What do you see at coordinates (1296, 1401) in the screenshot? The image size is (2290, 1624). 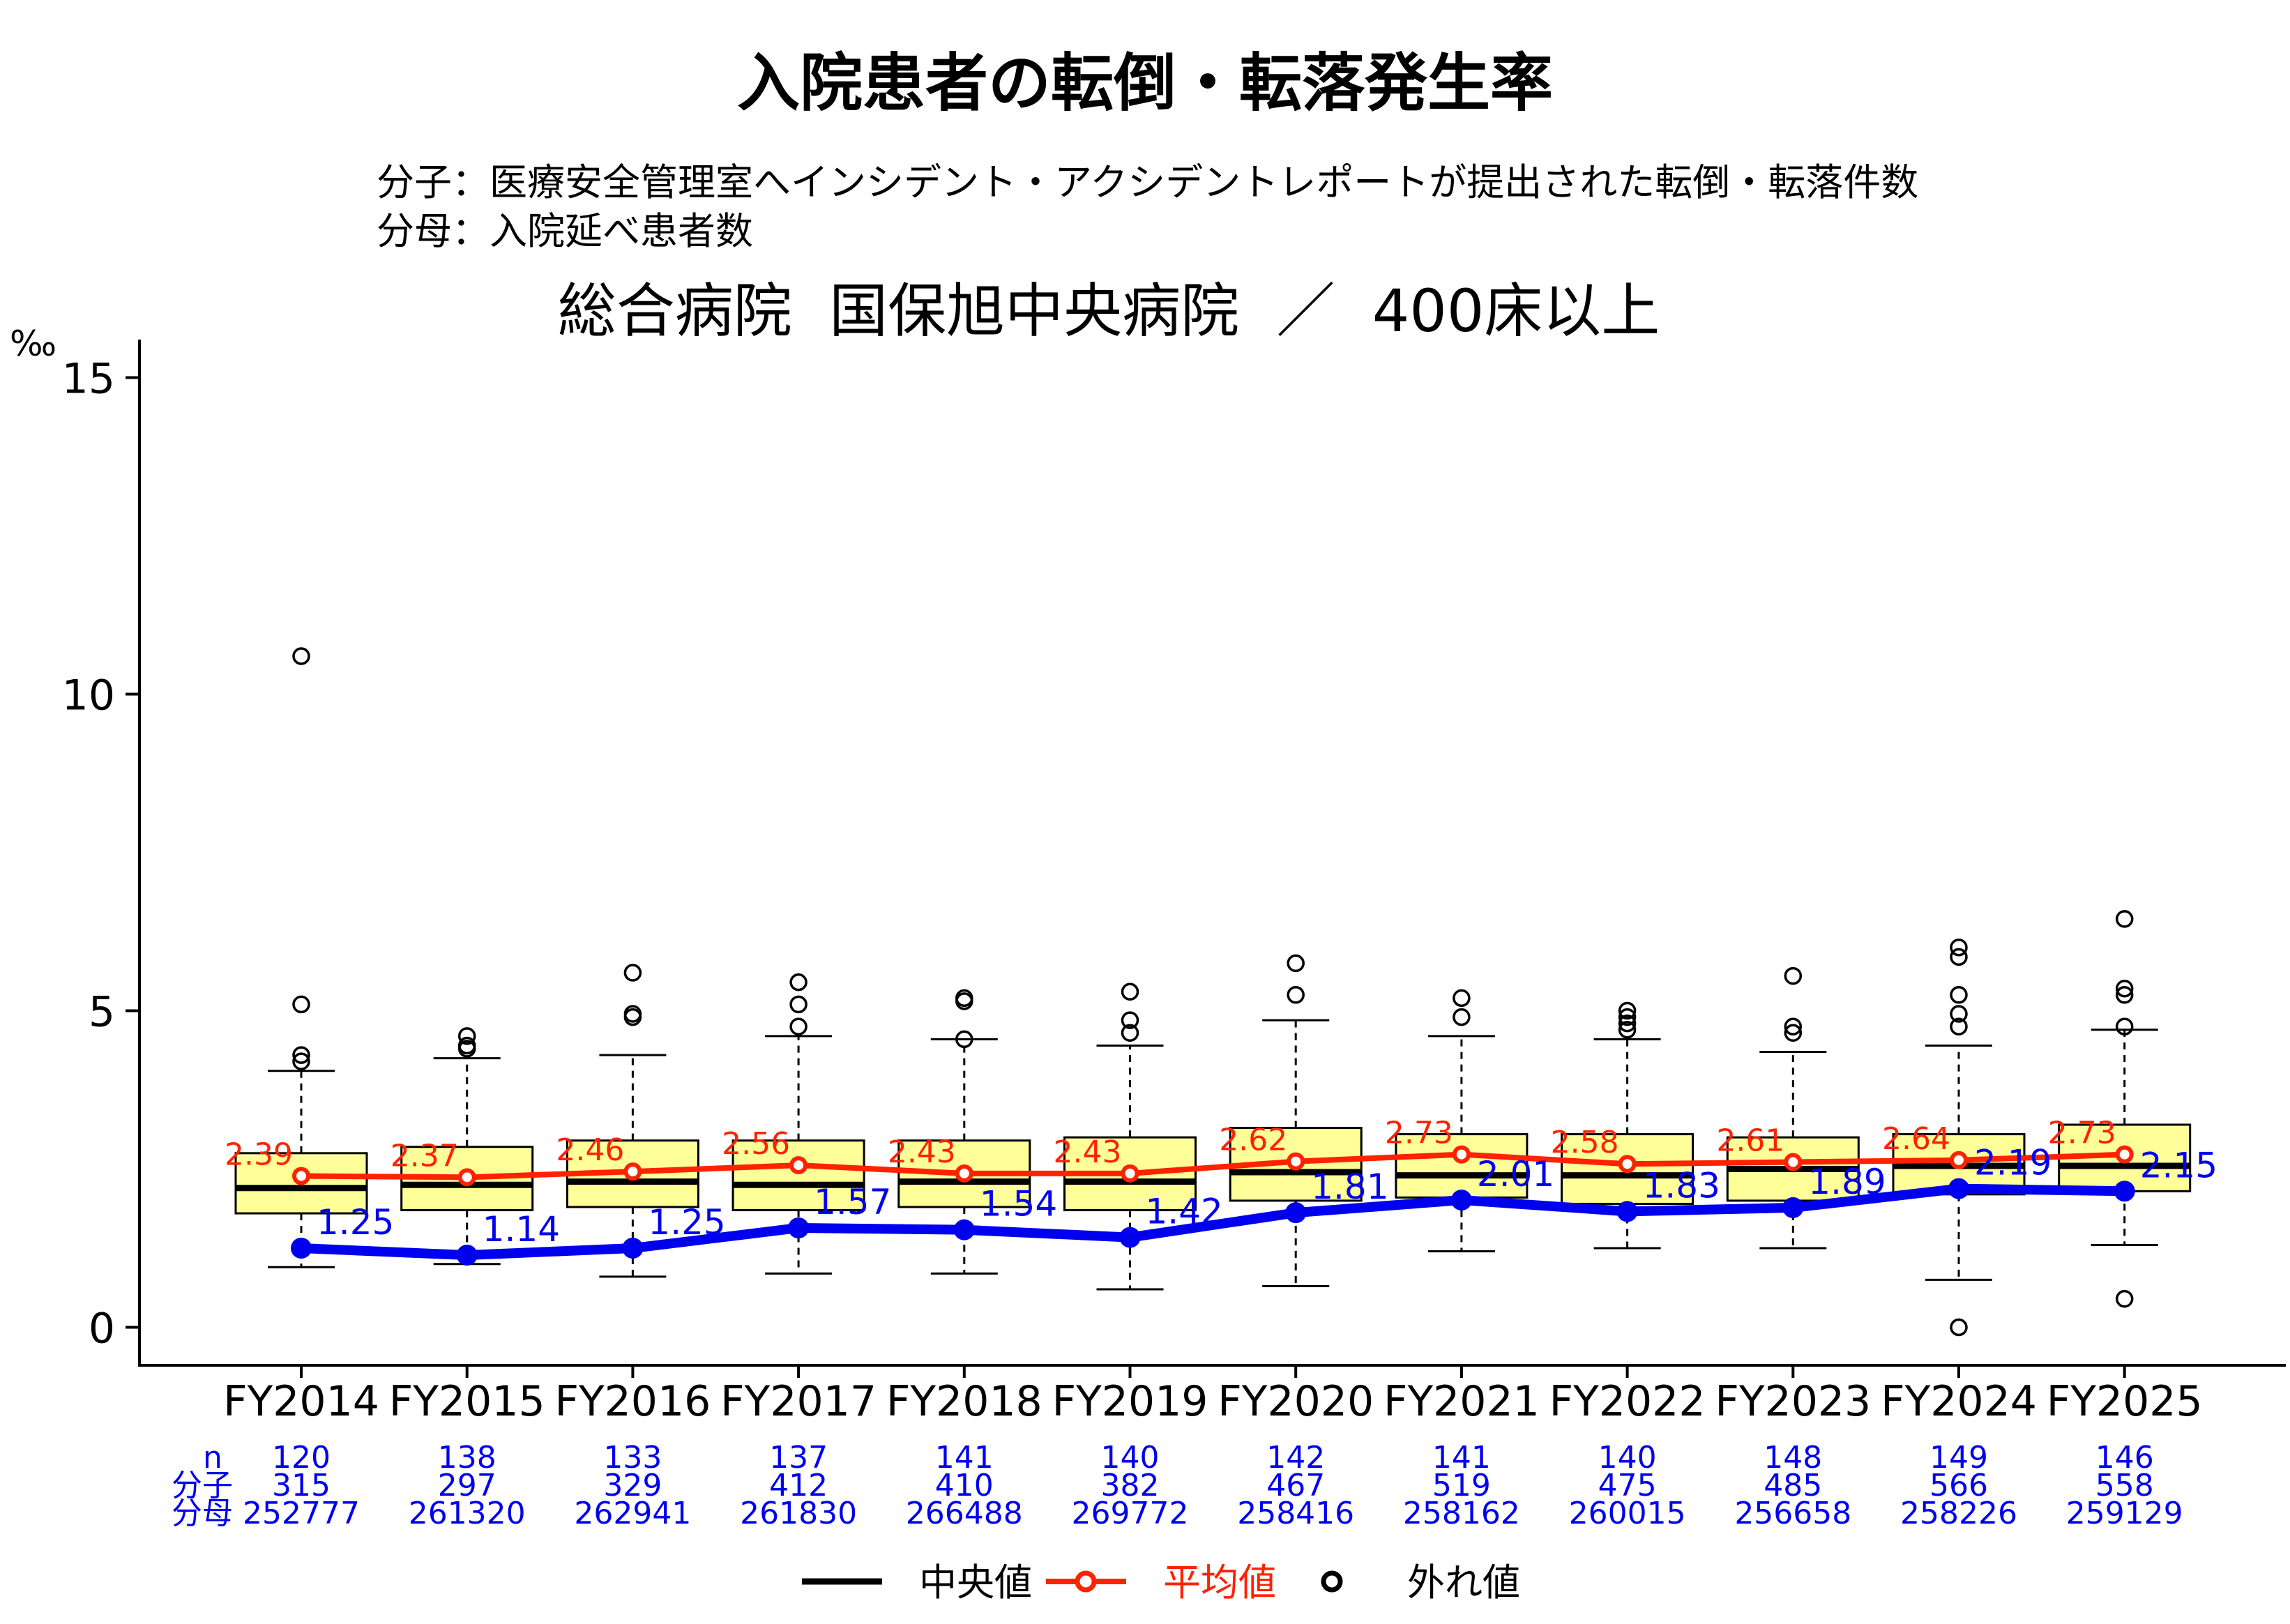 I see `x-tick-label: FY2020` at bounding box center [1296, 1401].